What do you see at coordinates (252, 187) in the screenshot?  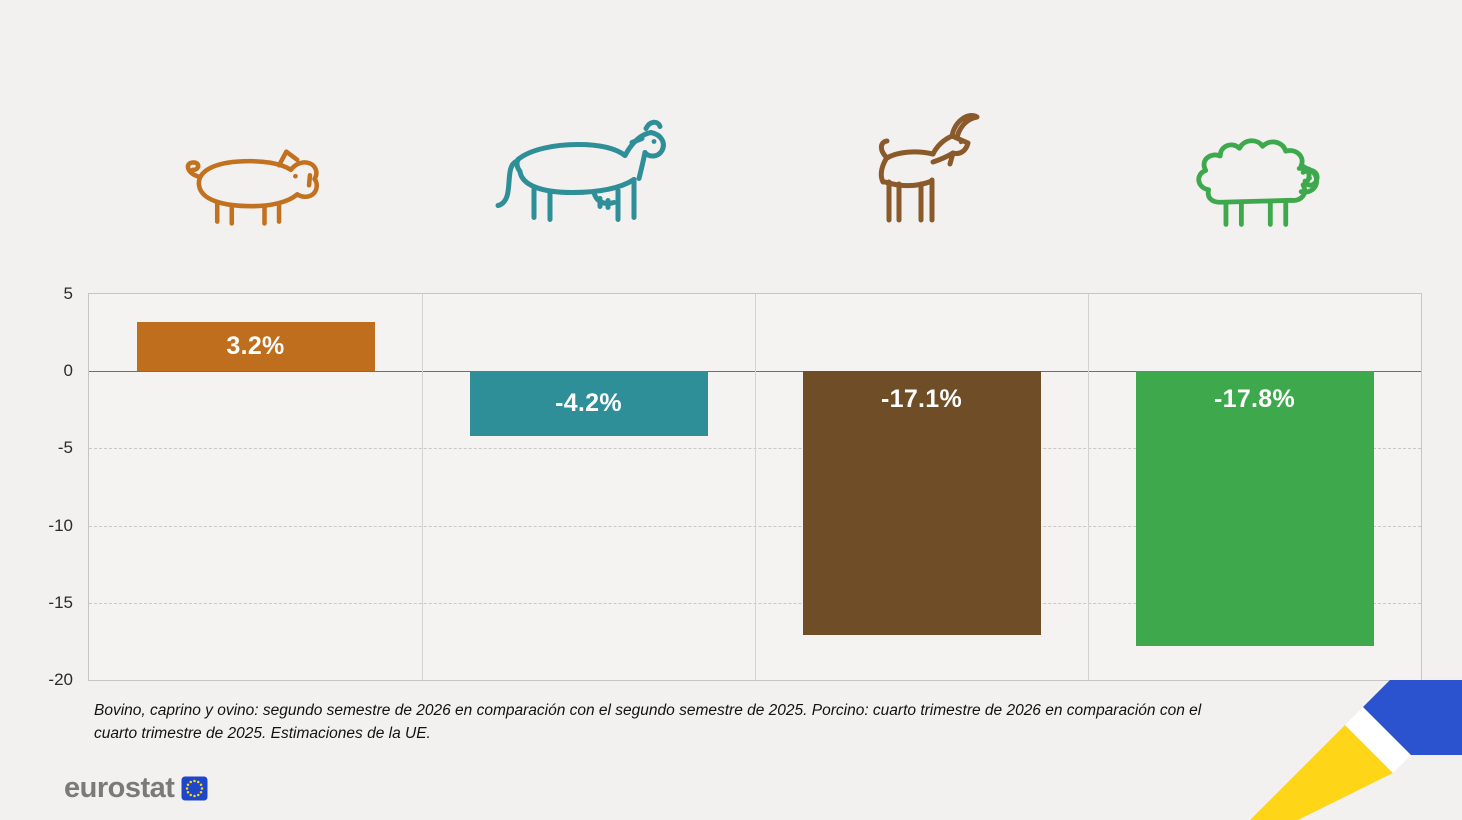 I see `pig-icon` at bounding box center [252, 187].